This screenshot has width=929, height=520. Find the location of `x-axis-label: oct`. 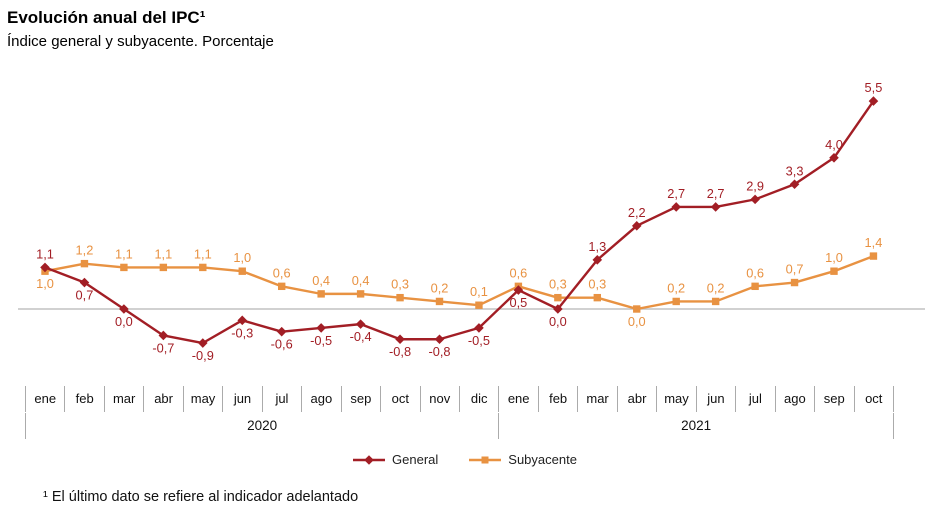

x-axis-label: oct is located at coordinates (401, 399).